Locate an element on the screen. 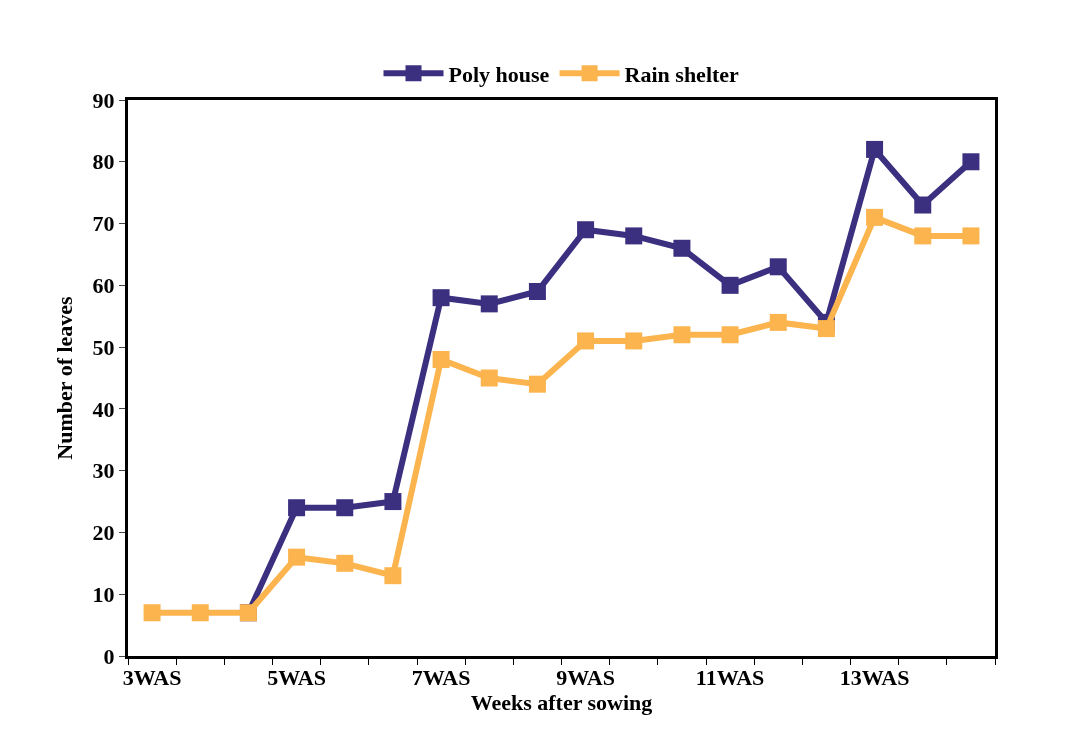 This screenshot has width=1065, height=736. y-tick-label: 70 is located at coordinates (103, 224).